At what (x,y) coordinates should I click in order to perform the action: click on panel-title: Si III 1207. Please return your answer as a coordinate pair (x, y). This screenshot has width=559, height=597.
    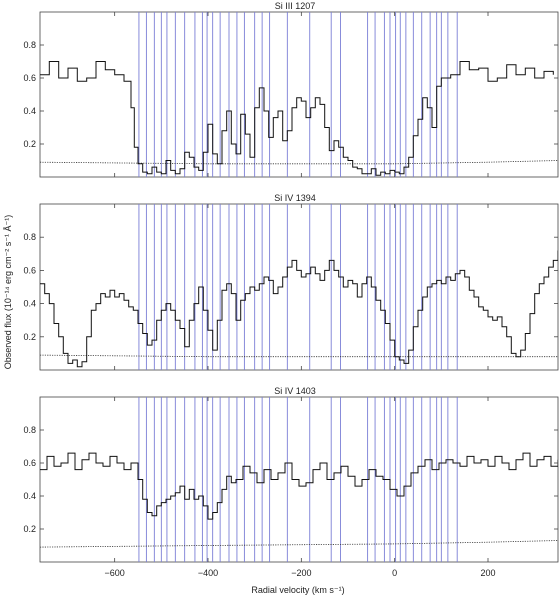
    Looking at the image, I should click on (295, 6).